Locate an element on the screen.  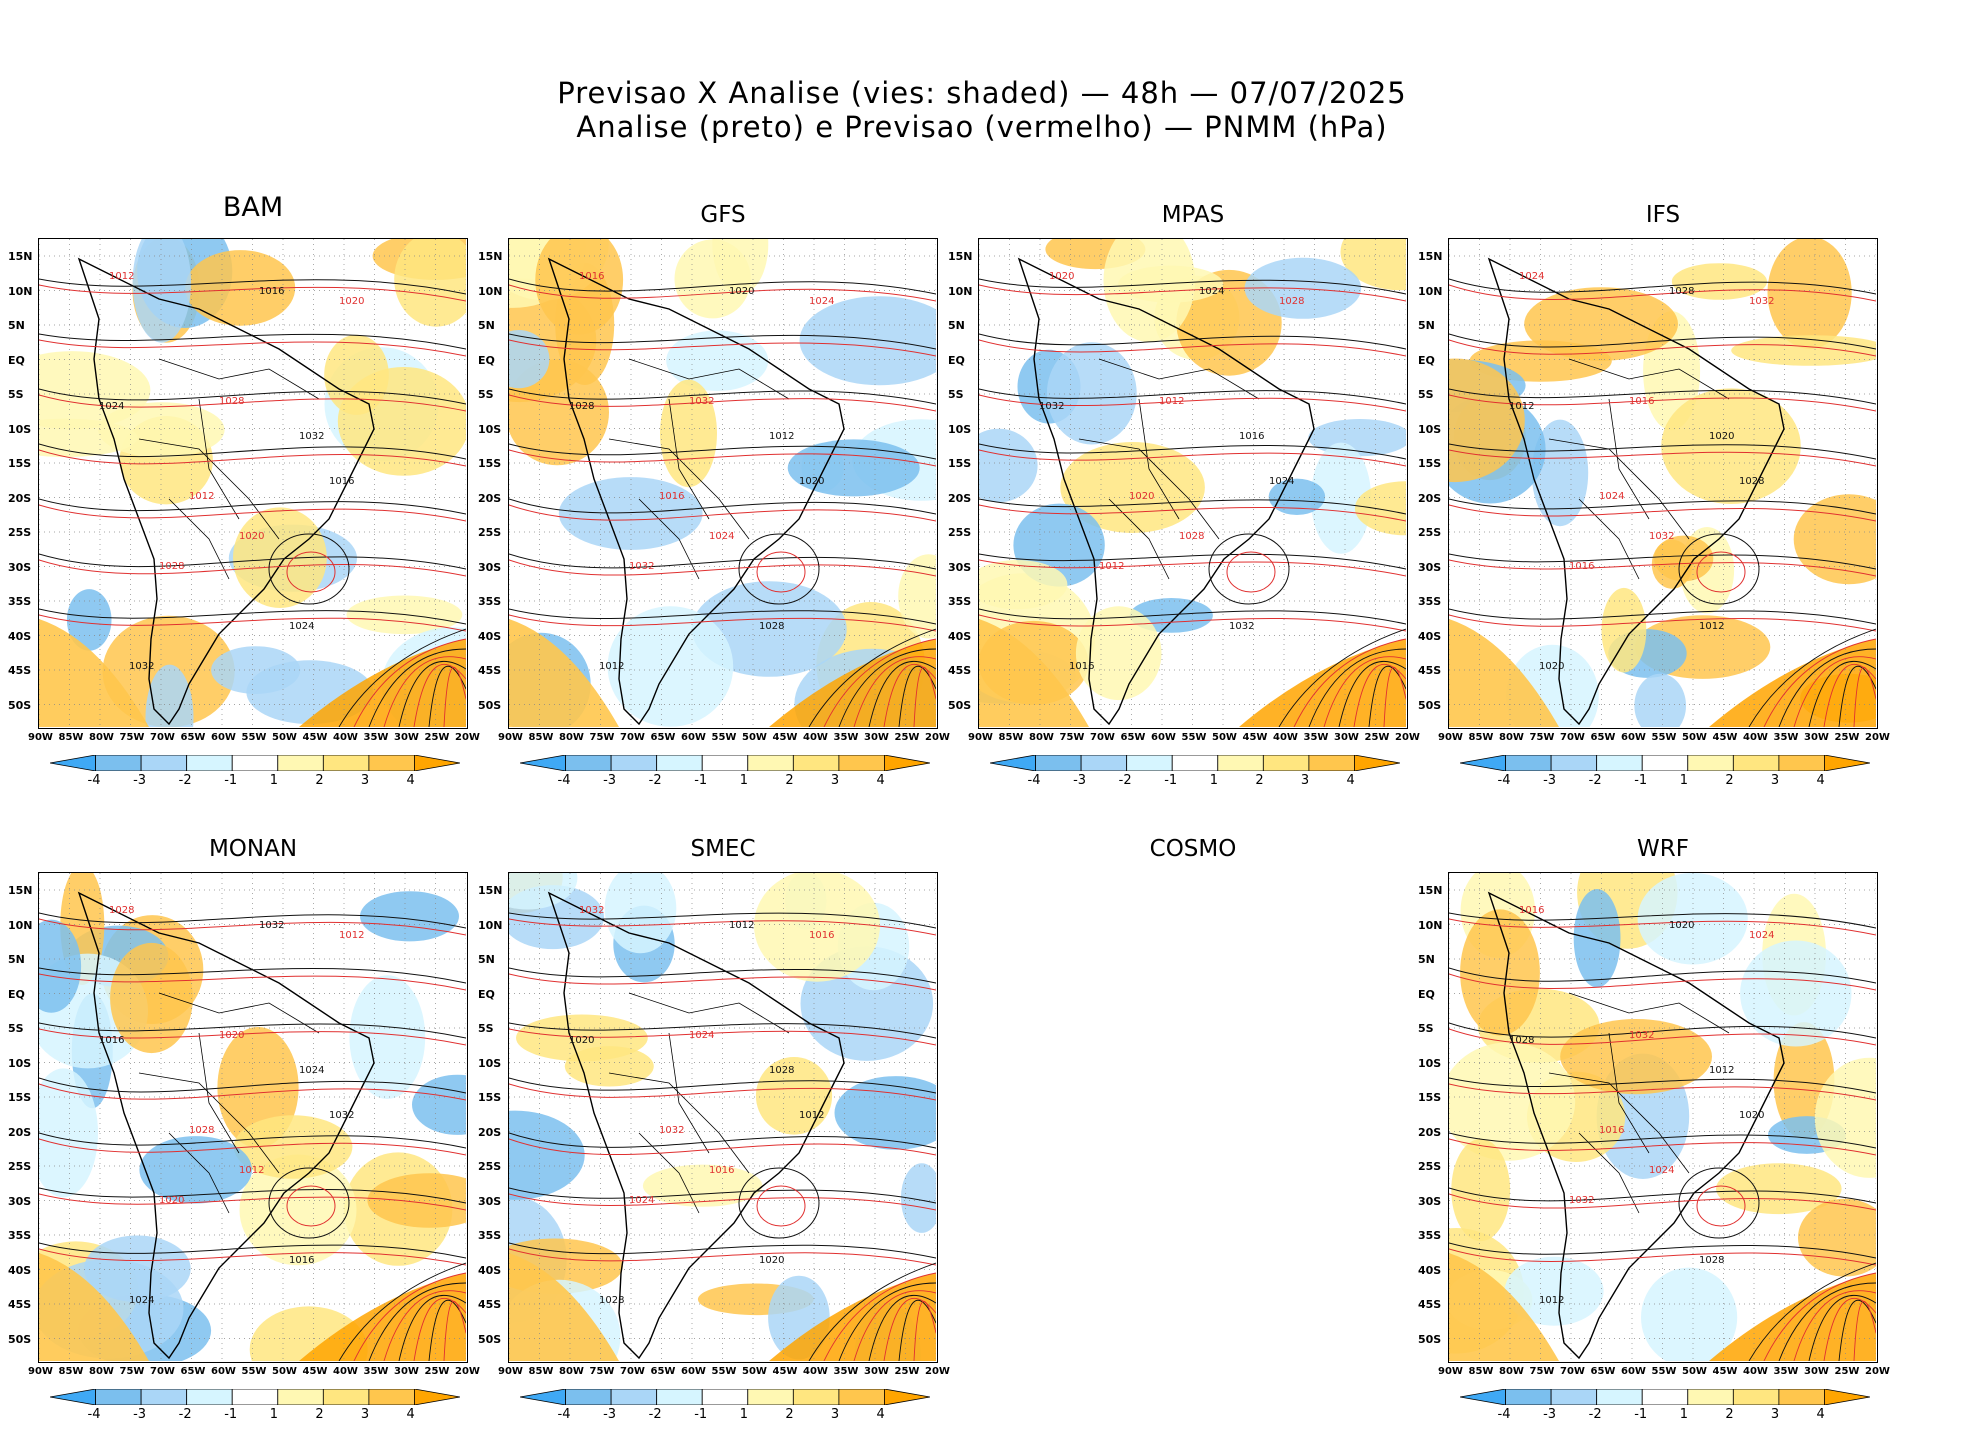
colorbar-tick-label: -4 is located at coordinates (94, 1414).